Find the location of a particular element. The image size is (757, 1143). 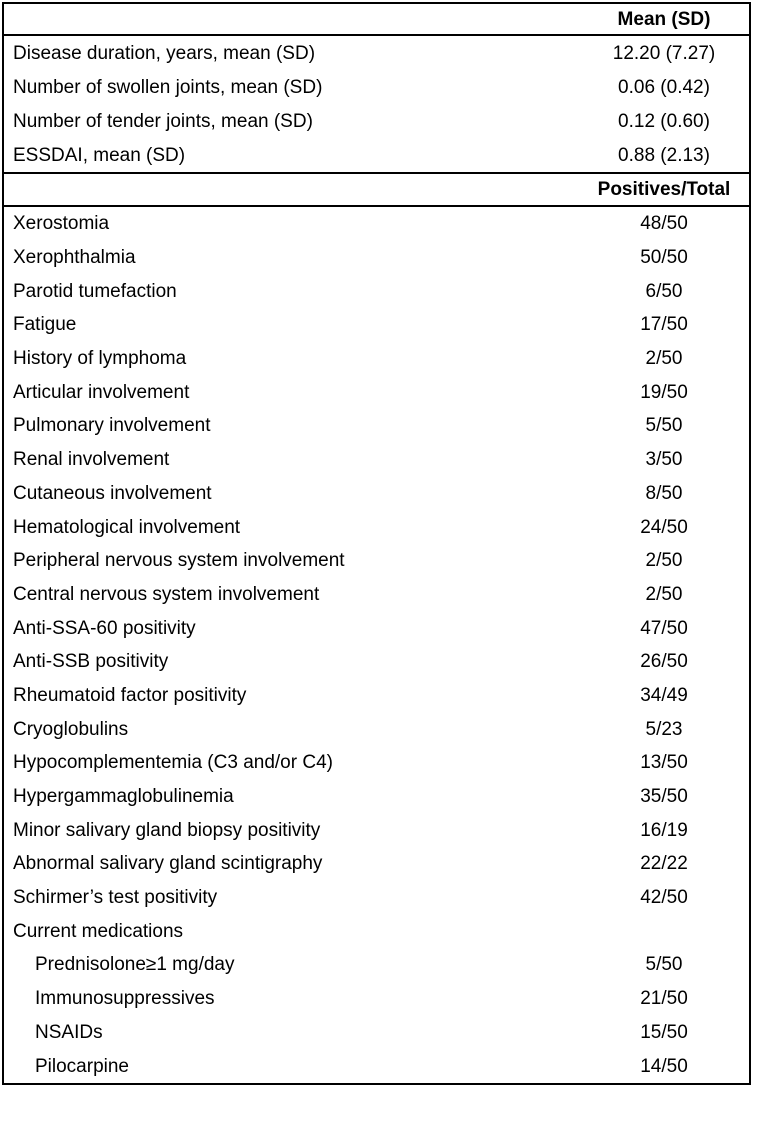

row-label: Anti-SSB positivity is located at coordinates (91, 662).